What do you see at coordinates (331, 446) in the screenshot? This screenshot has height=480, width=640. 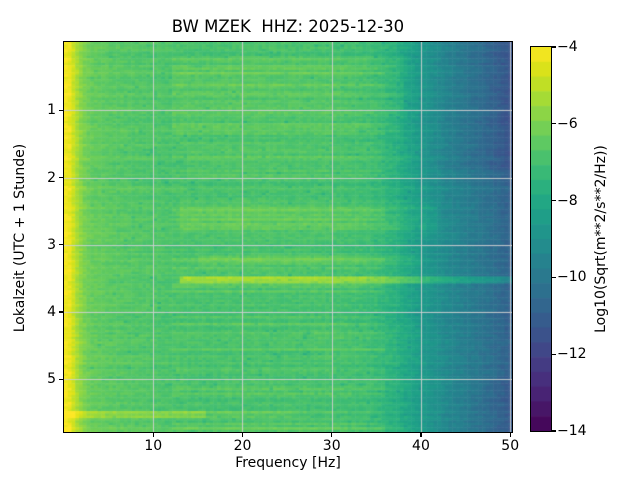 I see `x-tick-label: 30` at bounding box center [331, 446].